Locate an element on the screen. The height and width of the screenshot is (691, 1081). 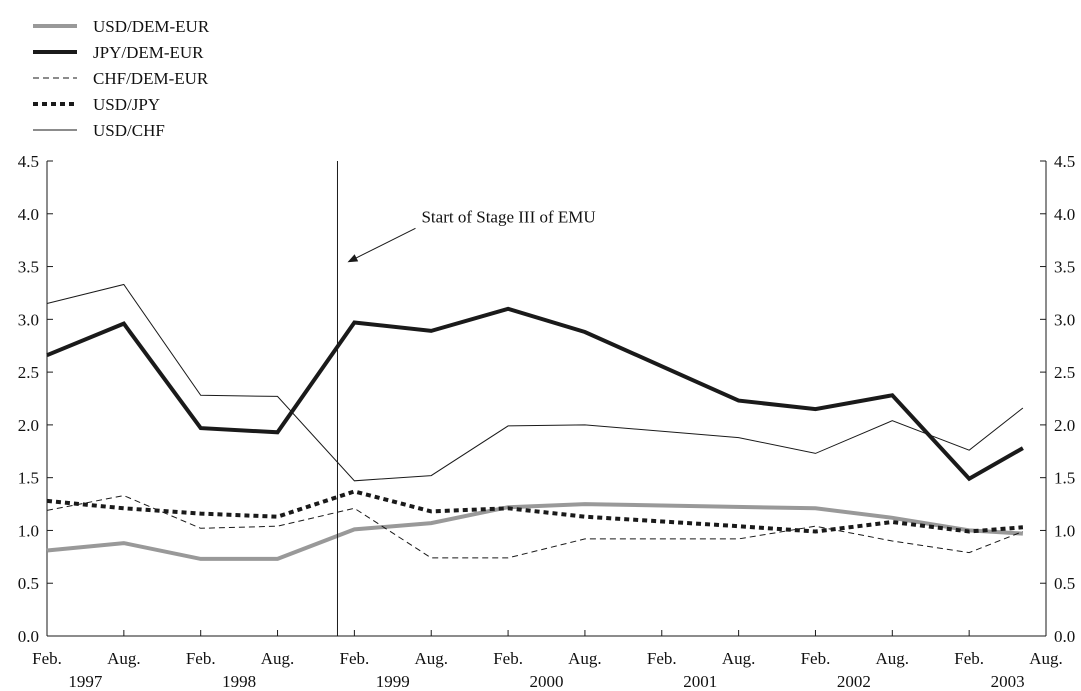
x-tick-label-year: 2001 is located at coordinates (700, 681).